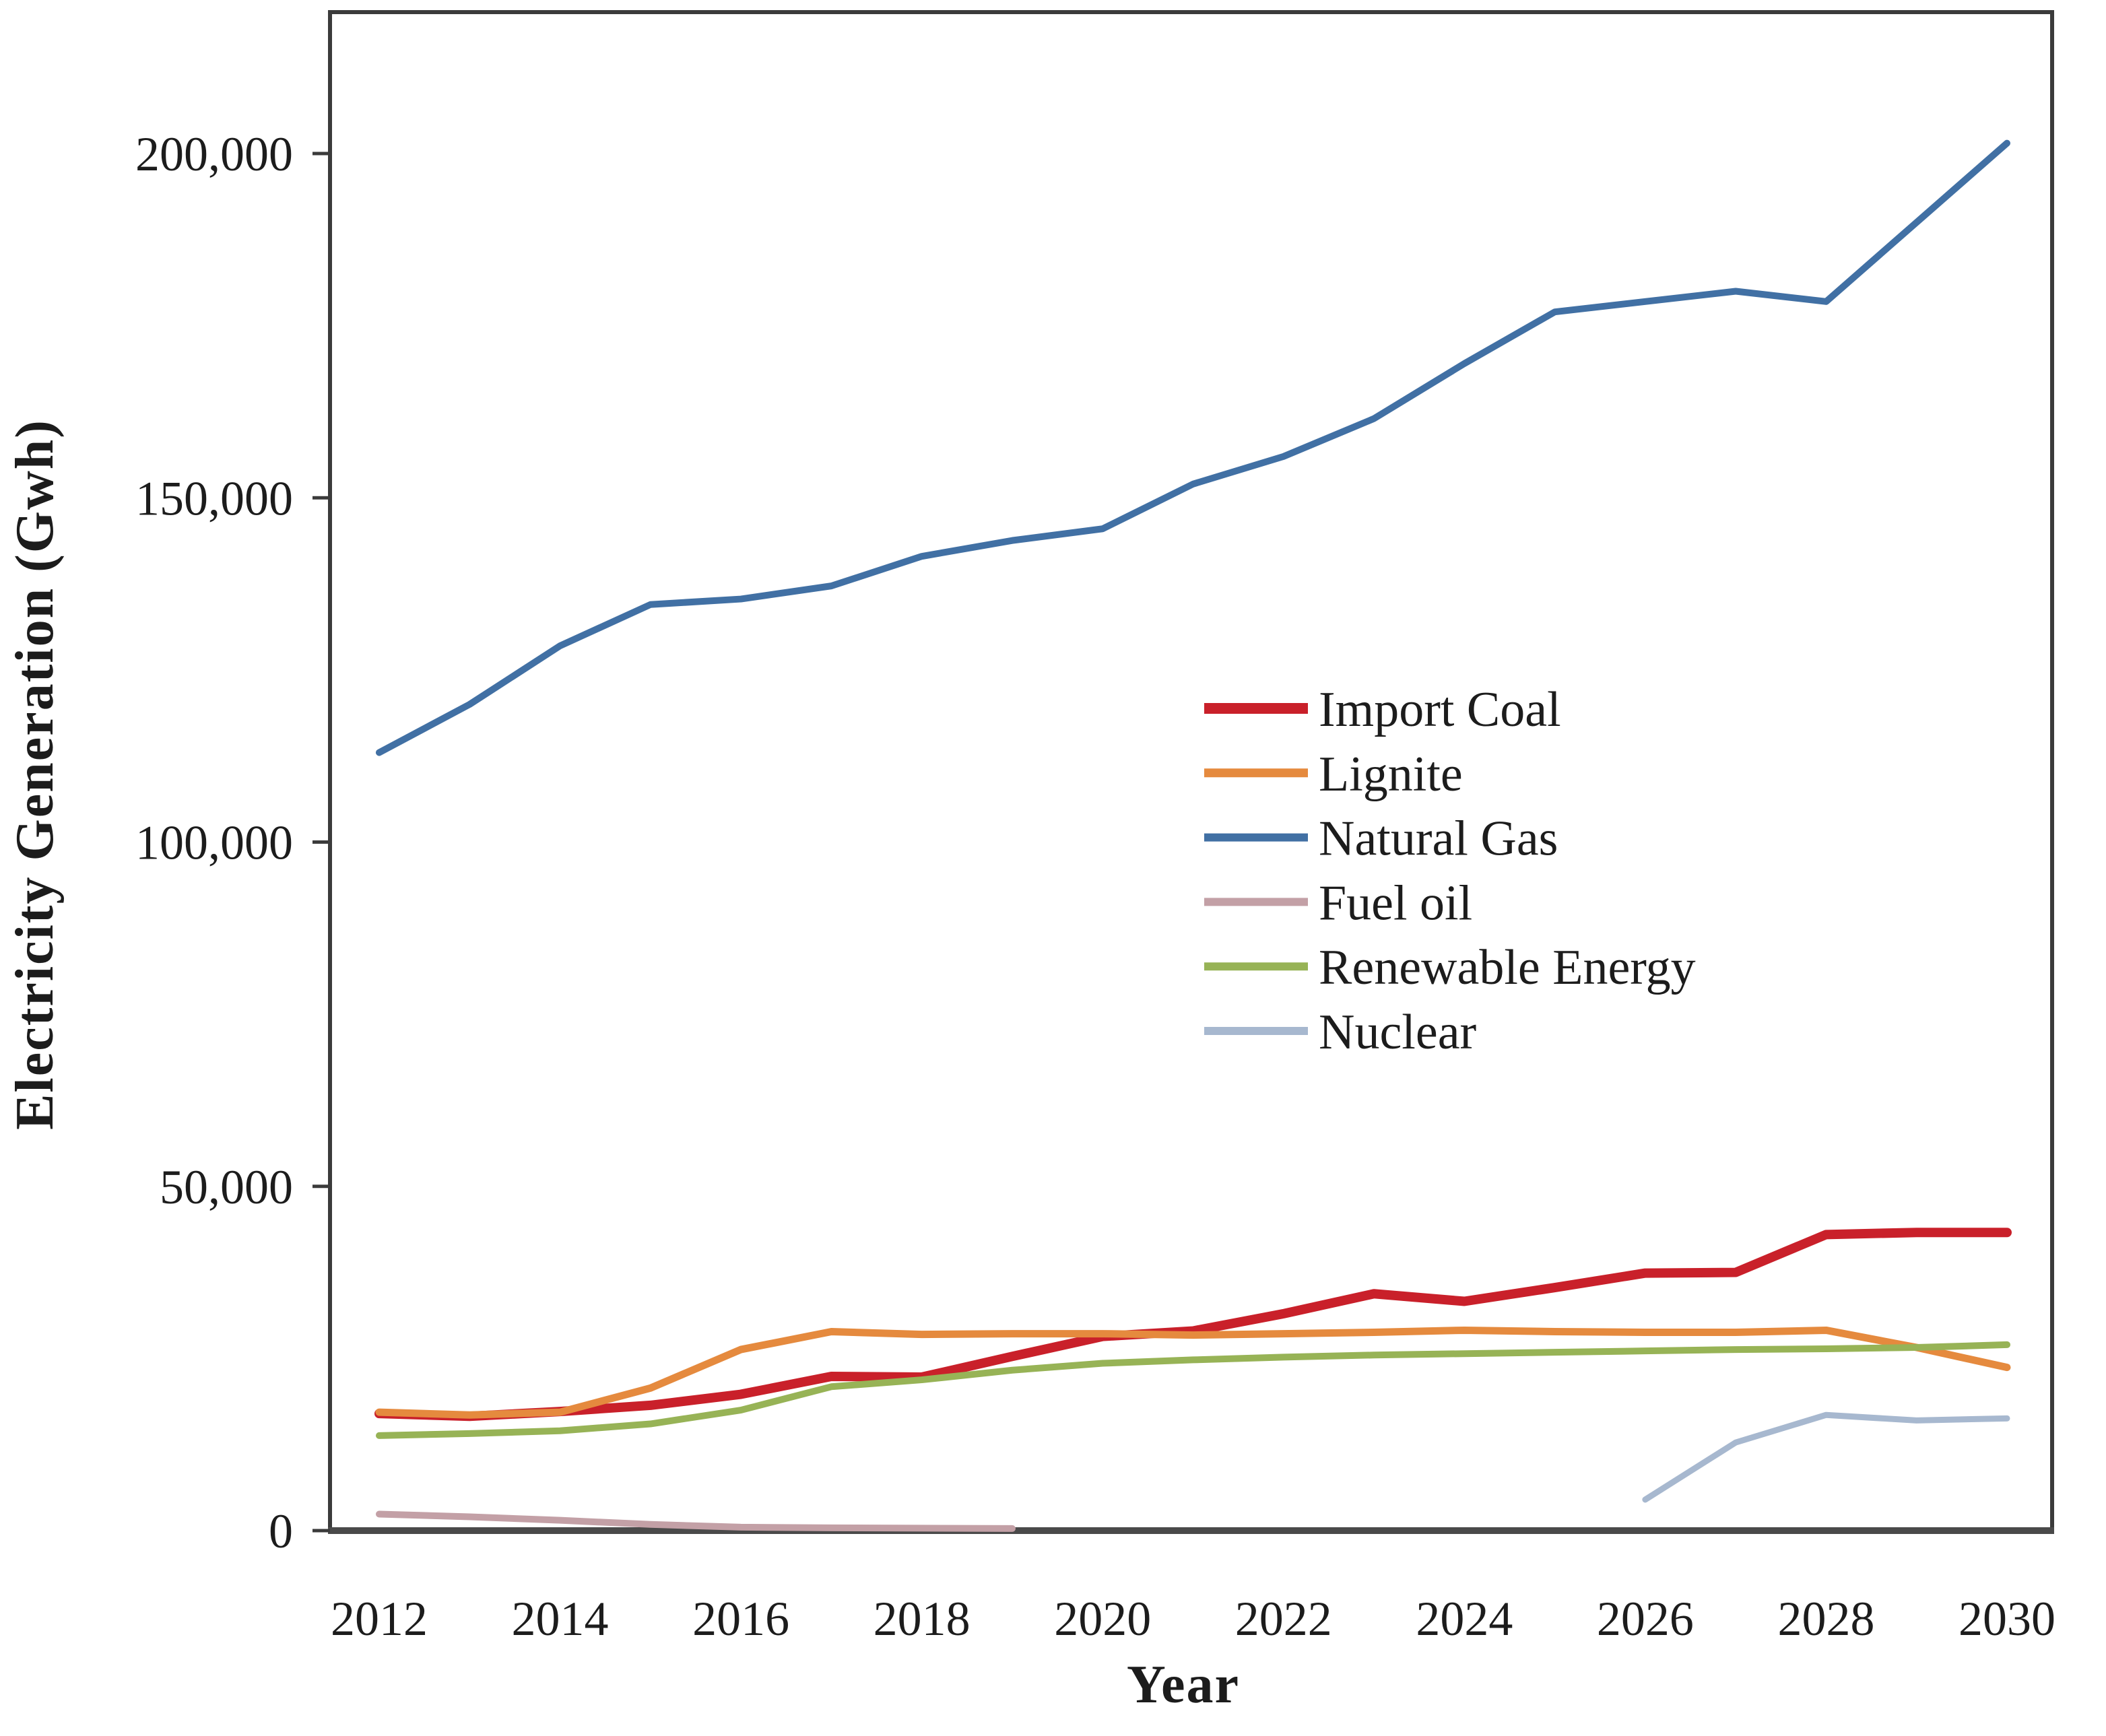 This screenshot has width=2106, height=1736. Describe the element at coordinates (214, 498) in the screenshot. I see `y-tick-label: 150,000` at that location.